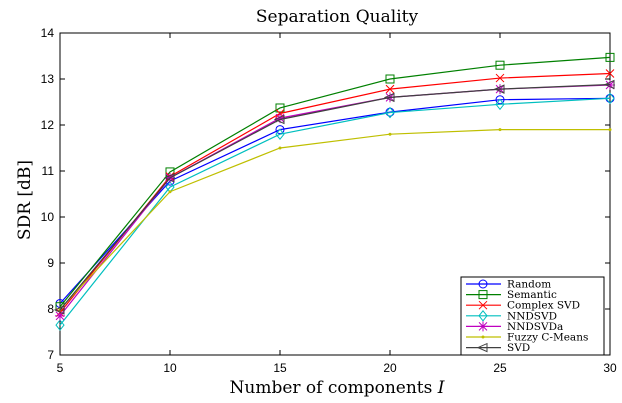  I want to click on legend-label-semantic: Semantic, so click(532, 295).